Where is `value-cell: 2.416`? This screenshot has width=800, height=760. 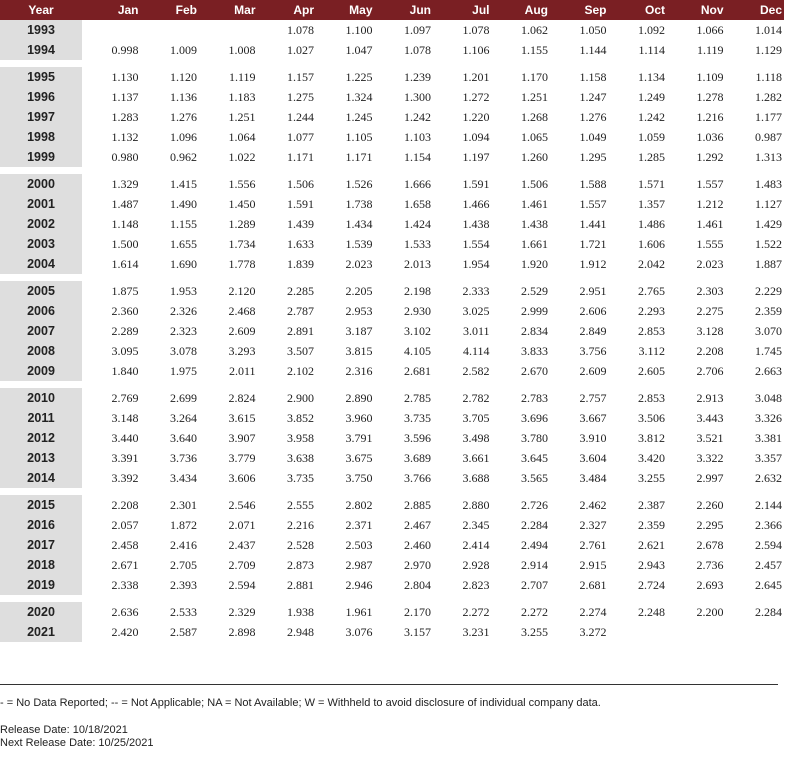 value-cell: 2.416 is located at coordinates (183, 544).